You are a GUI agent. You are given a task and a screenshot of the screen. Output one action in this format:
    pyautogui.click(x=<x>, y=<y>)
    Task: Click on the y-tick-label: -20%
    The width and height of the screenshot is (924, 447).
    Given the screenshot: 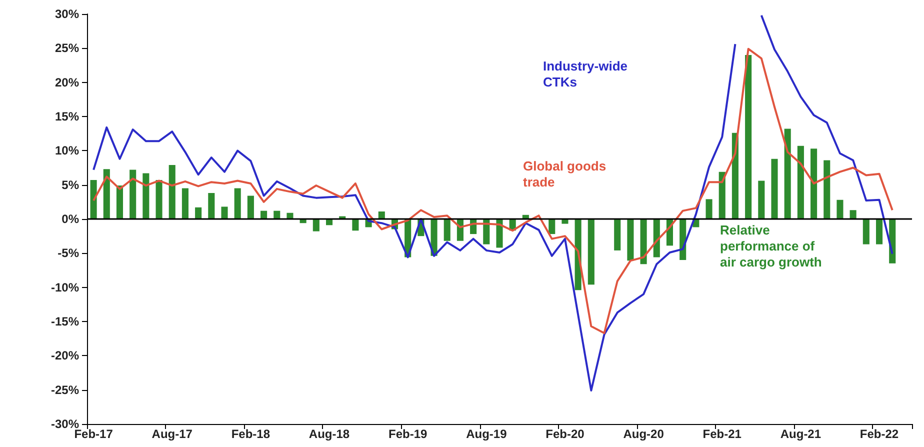 What is the action you would take?
    pyautogui.click(x=65, y=355)
    